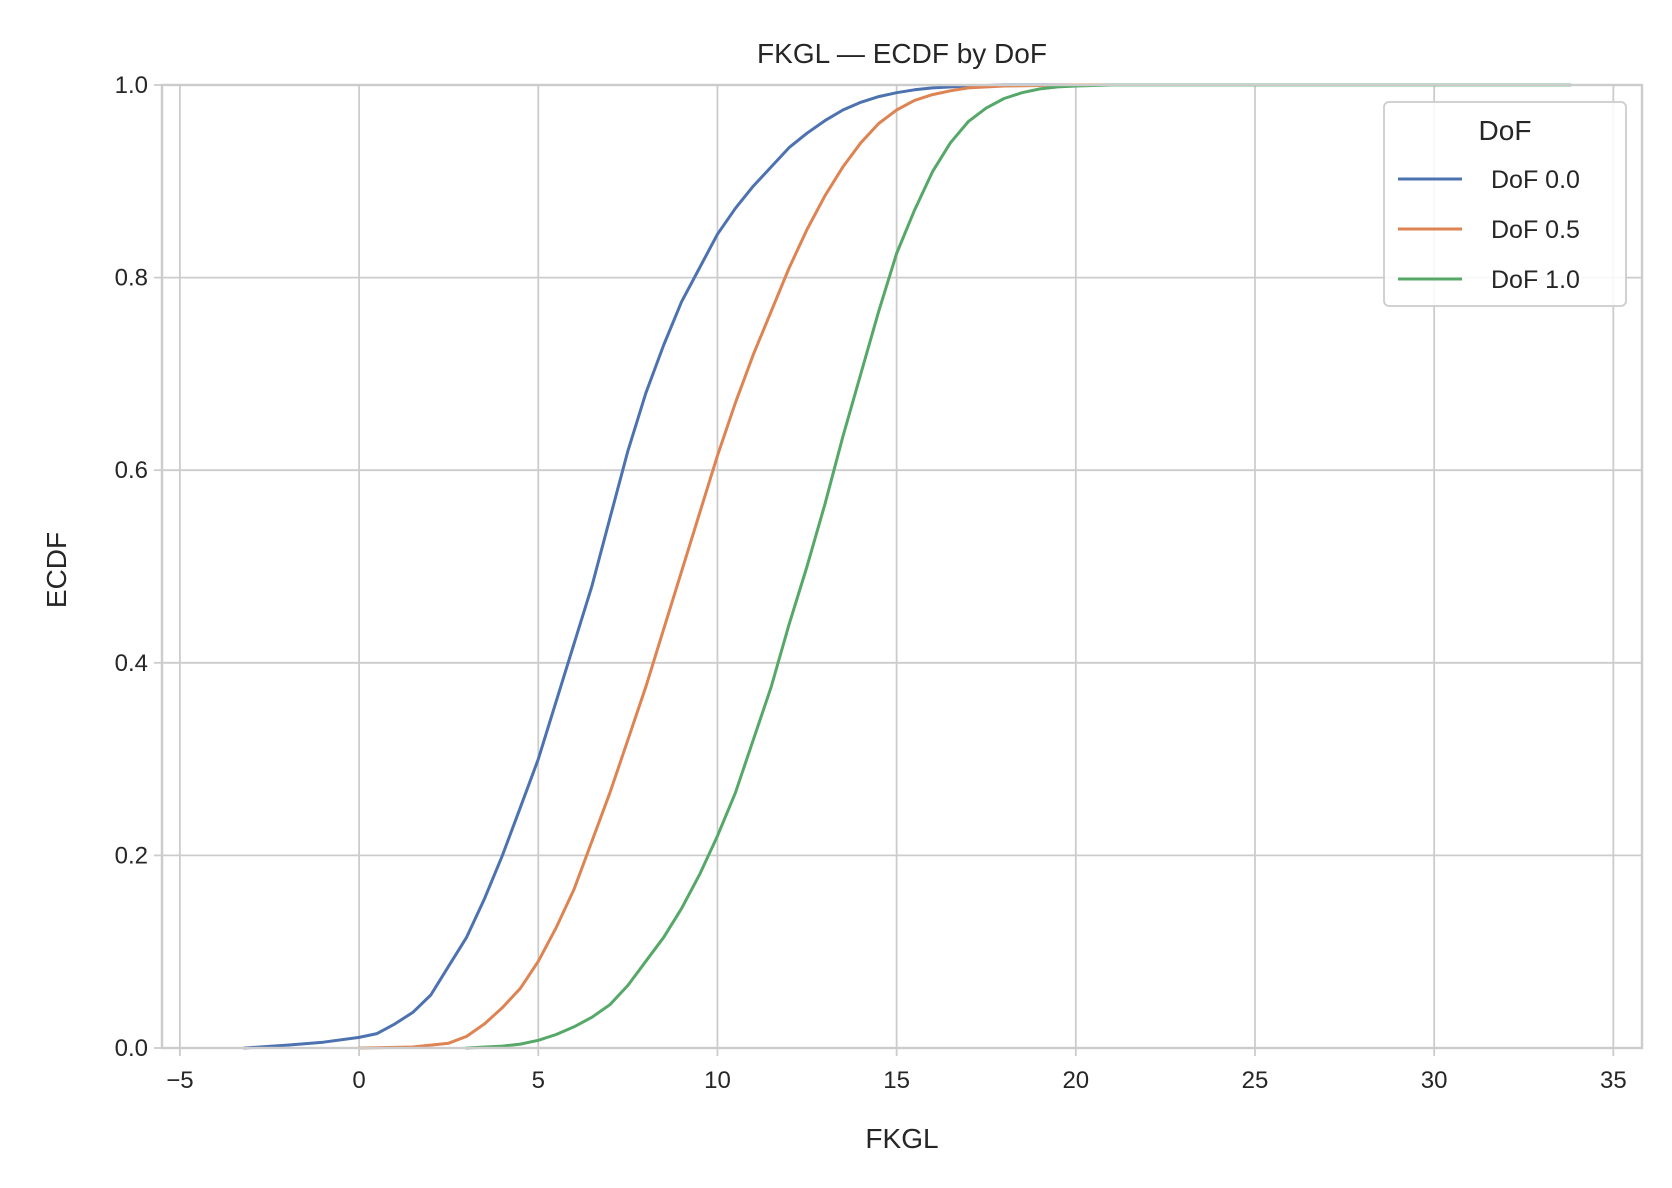 This screenshot has width=1672, height=1188. I want to click on x-axis-ticks: −5 0 5 10 15 20 25 30 35, so click(896, 1071).